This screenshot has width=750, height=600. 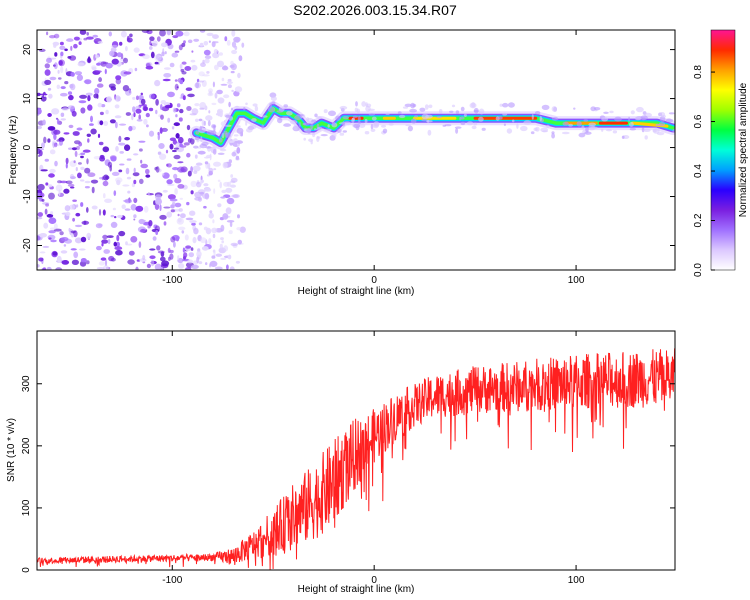 What do you see at coordinates (27, 50) in the screenshot?
I see `spectrogram-ytick-label: 20` at bounding box center [27, 50].